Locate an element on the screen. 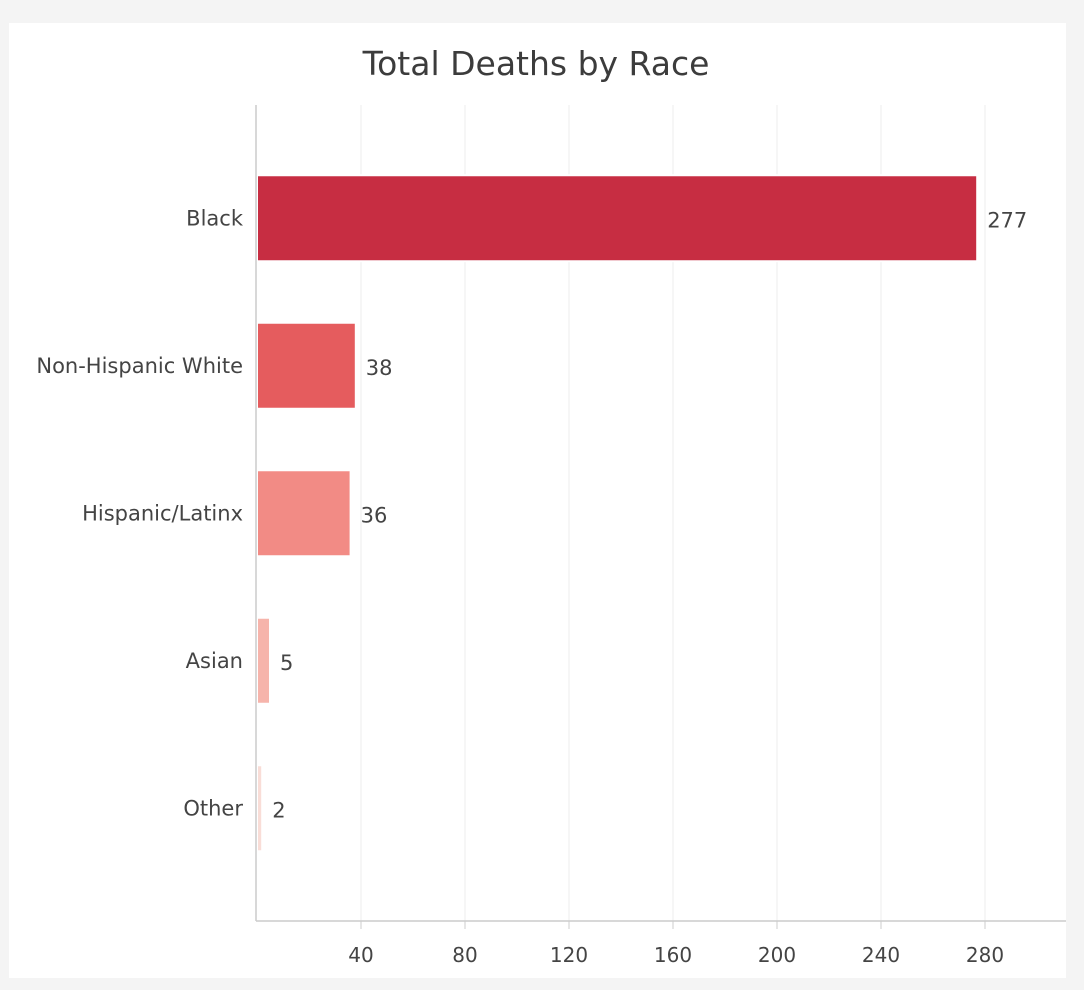 This screenshot has width=1084, height=990. value-label-hispanic-latinx: 36 is located at coordinates (374, 515).